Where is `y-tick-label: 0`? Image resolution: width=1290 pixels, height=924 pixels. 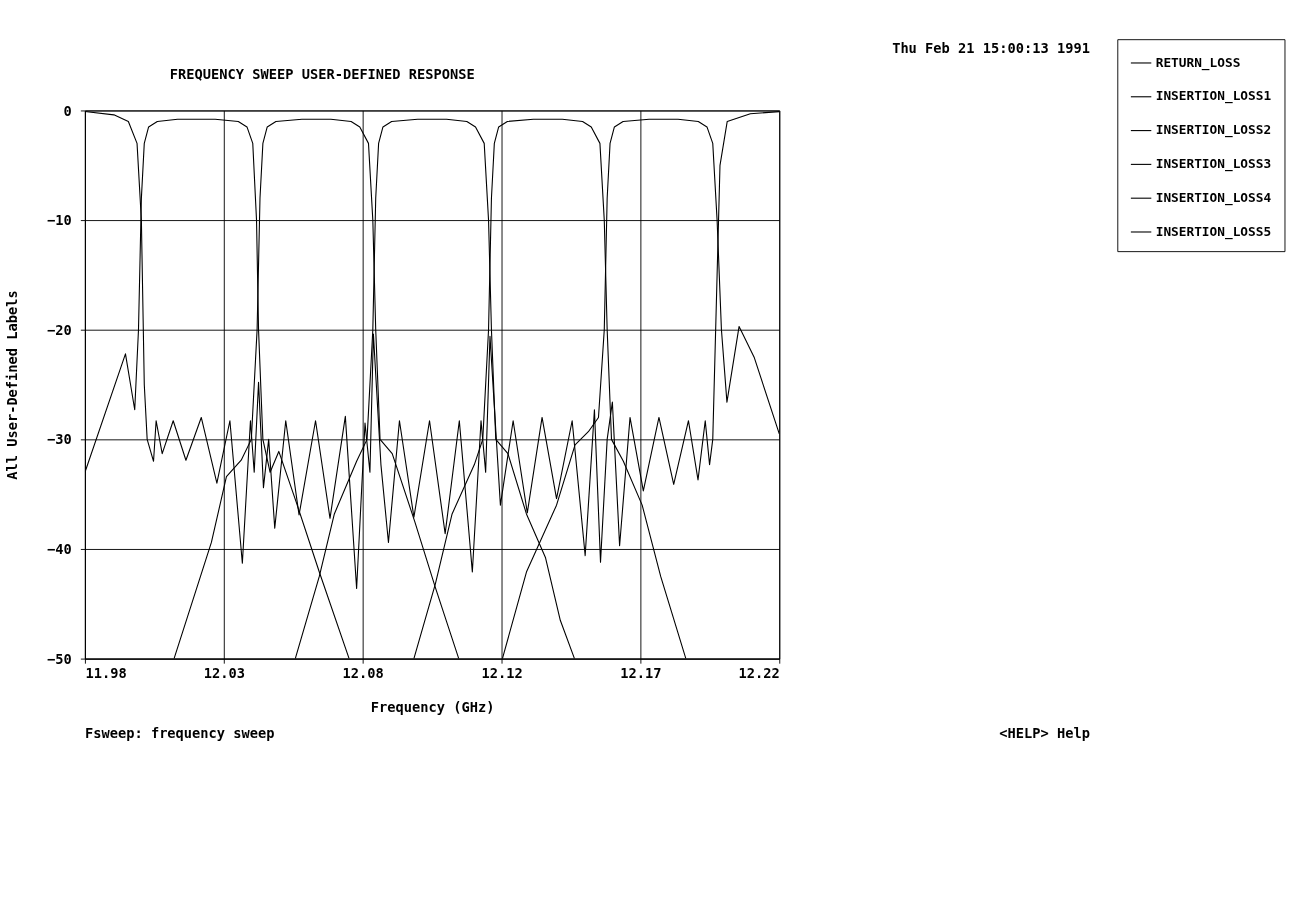 y-tick-label: 0 is located at coordinates (67, 110).